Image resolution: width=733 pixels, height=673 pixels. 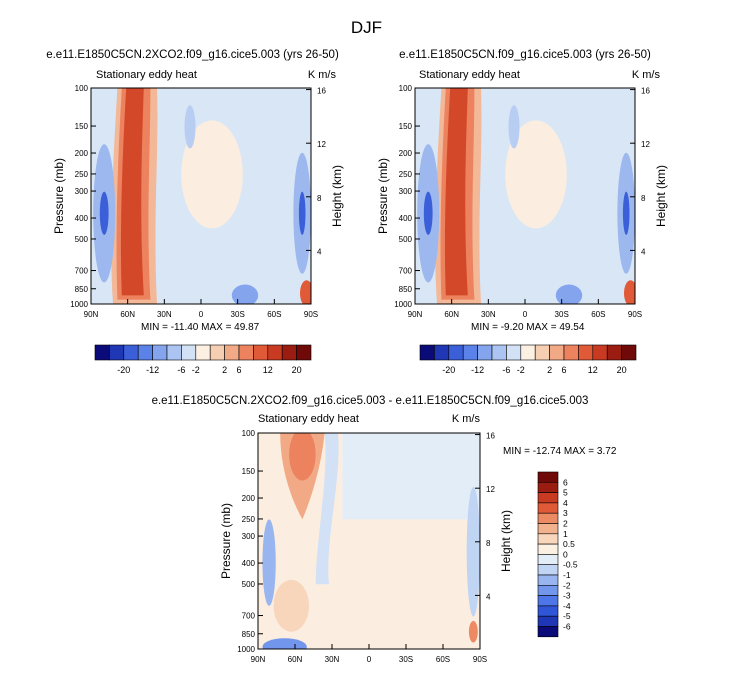 What do you see at coordinates (565, 513) in the screenshot?
I see `colorbar-label: 3` at bounding box center [565, 513].